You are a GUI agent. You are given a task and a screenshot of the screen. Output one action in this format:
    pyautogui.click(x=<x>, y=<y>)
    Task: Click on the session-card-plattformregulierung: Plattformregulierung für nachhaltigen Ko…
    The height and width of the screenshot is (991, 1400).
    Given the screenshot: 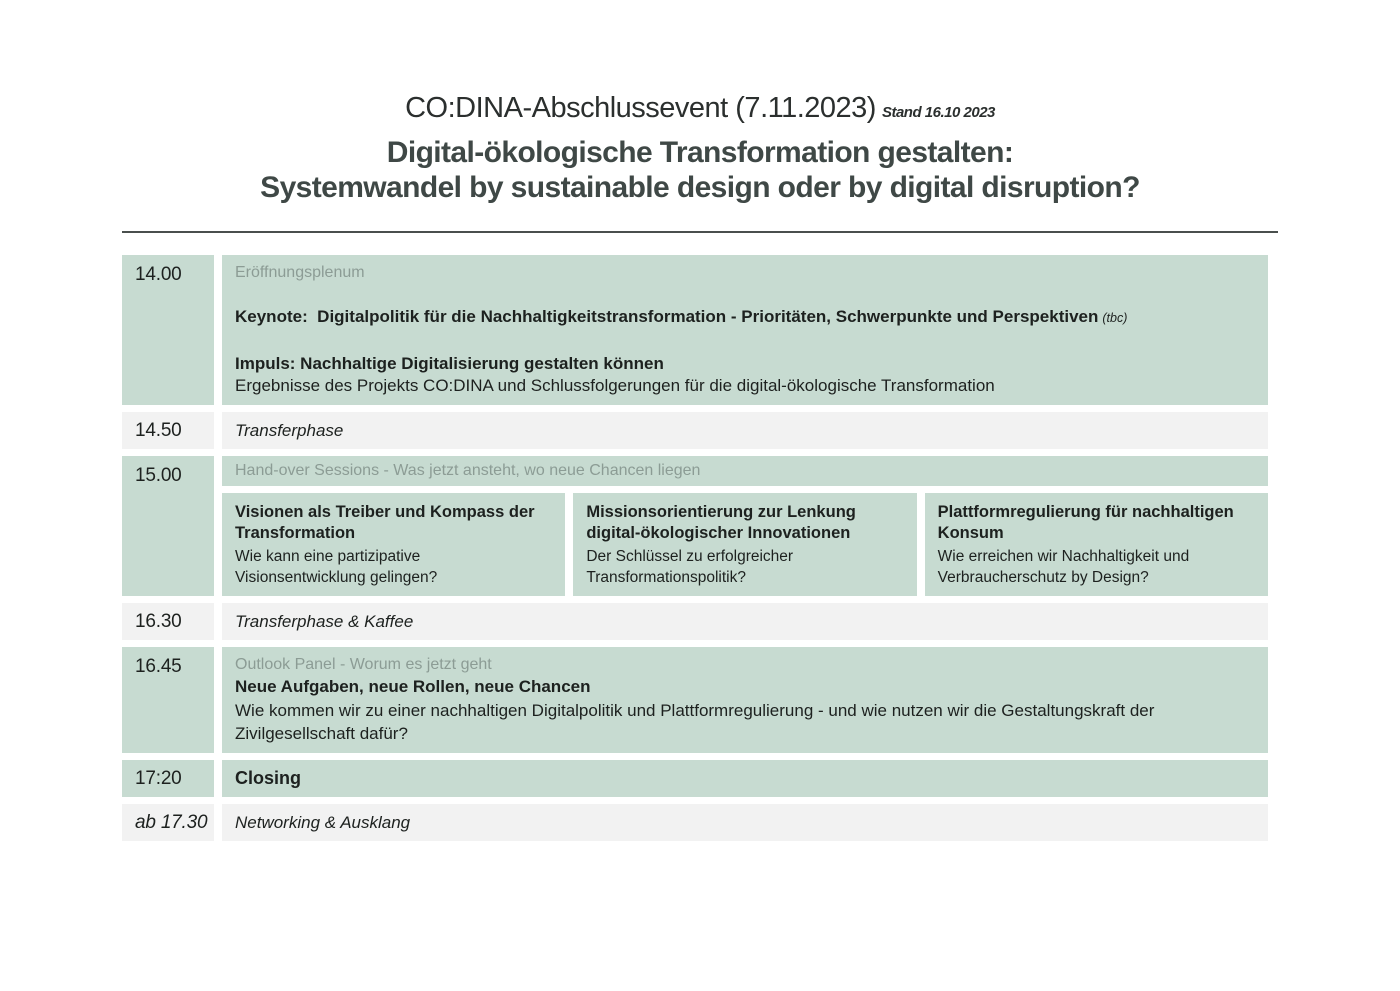 What is the action you would take?
    pyautogui.click(x=1096, y=544)
    